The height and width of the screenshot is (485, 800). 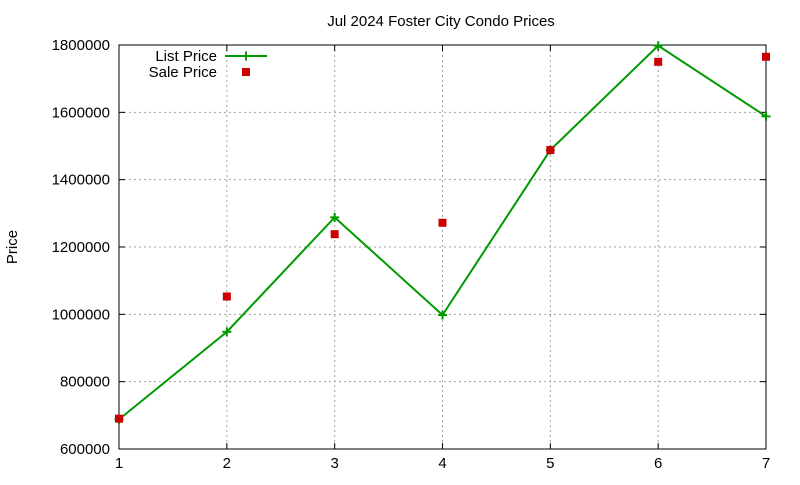 I want to click on legend-label: List Price, so click(x=186, y=56).